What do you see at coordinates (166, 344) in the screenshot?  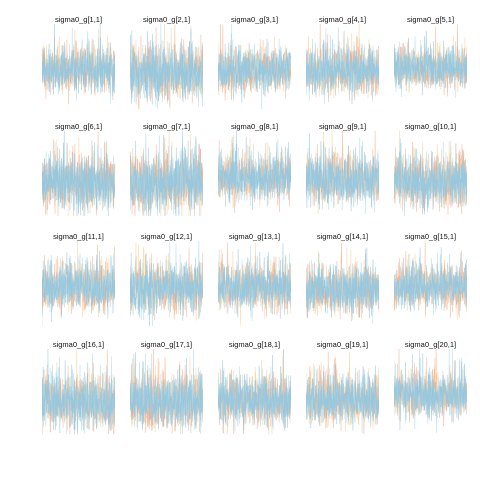 I see `panel-title: sigma0_g[17,1]` at bounding box center [166, 344].